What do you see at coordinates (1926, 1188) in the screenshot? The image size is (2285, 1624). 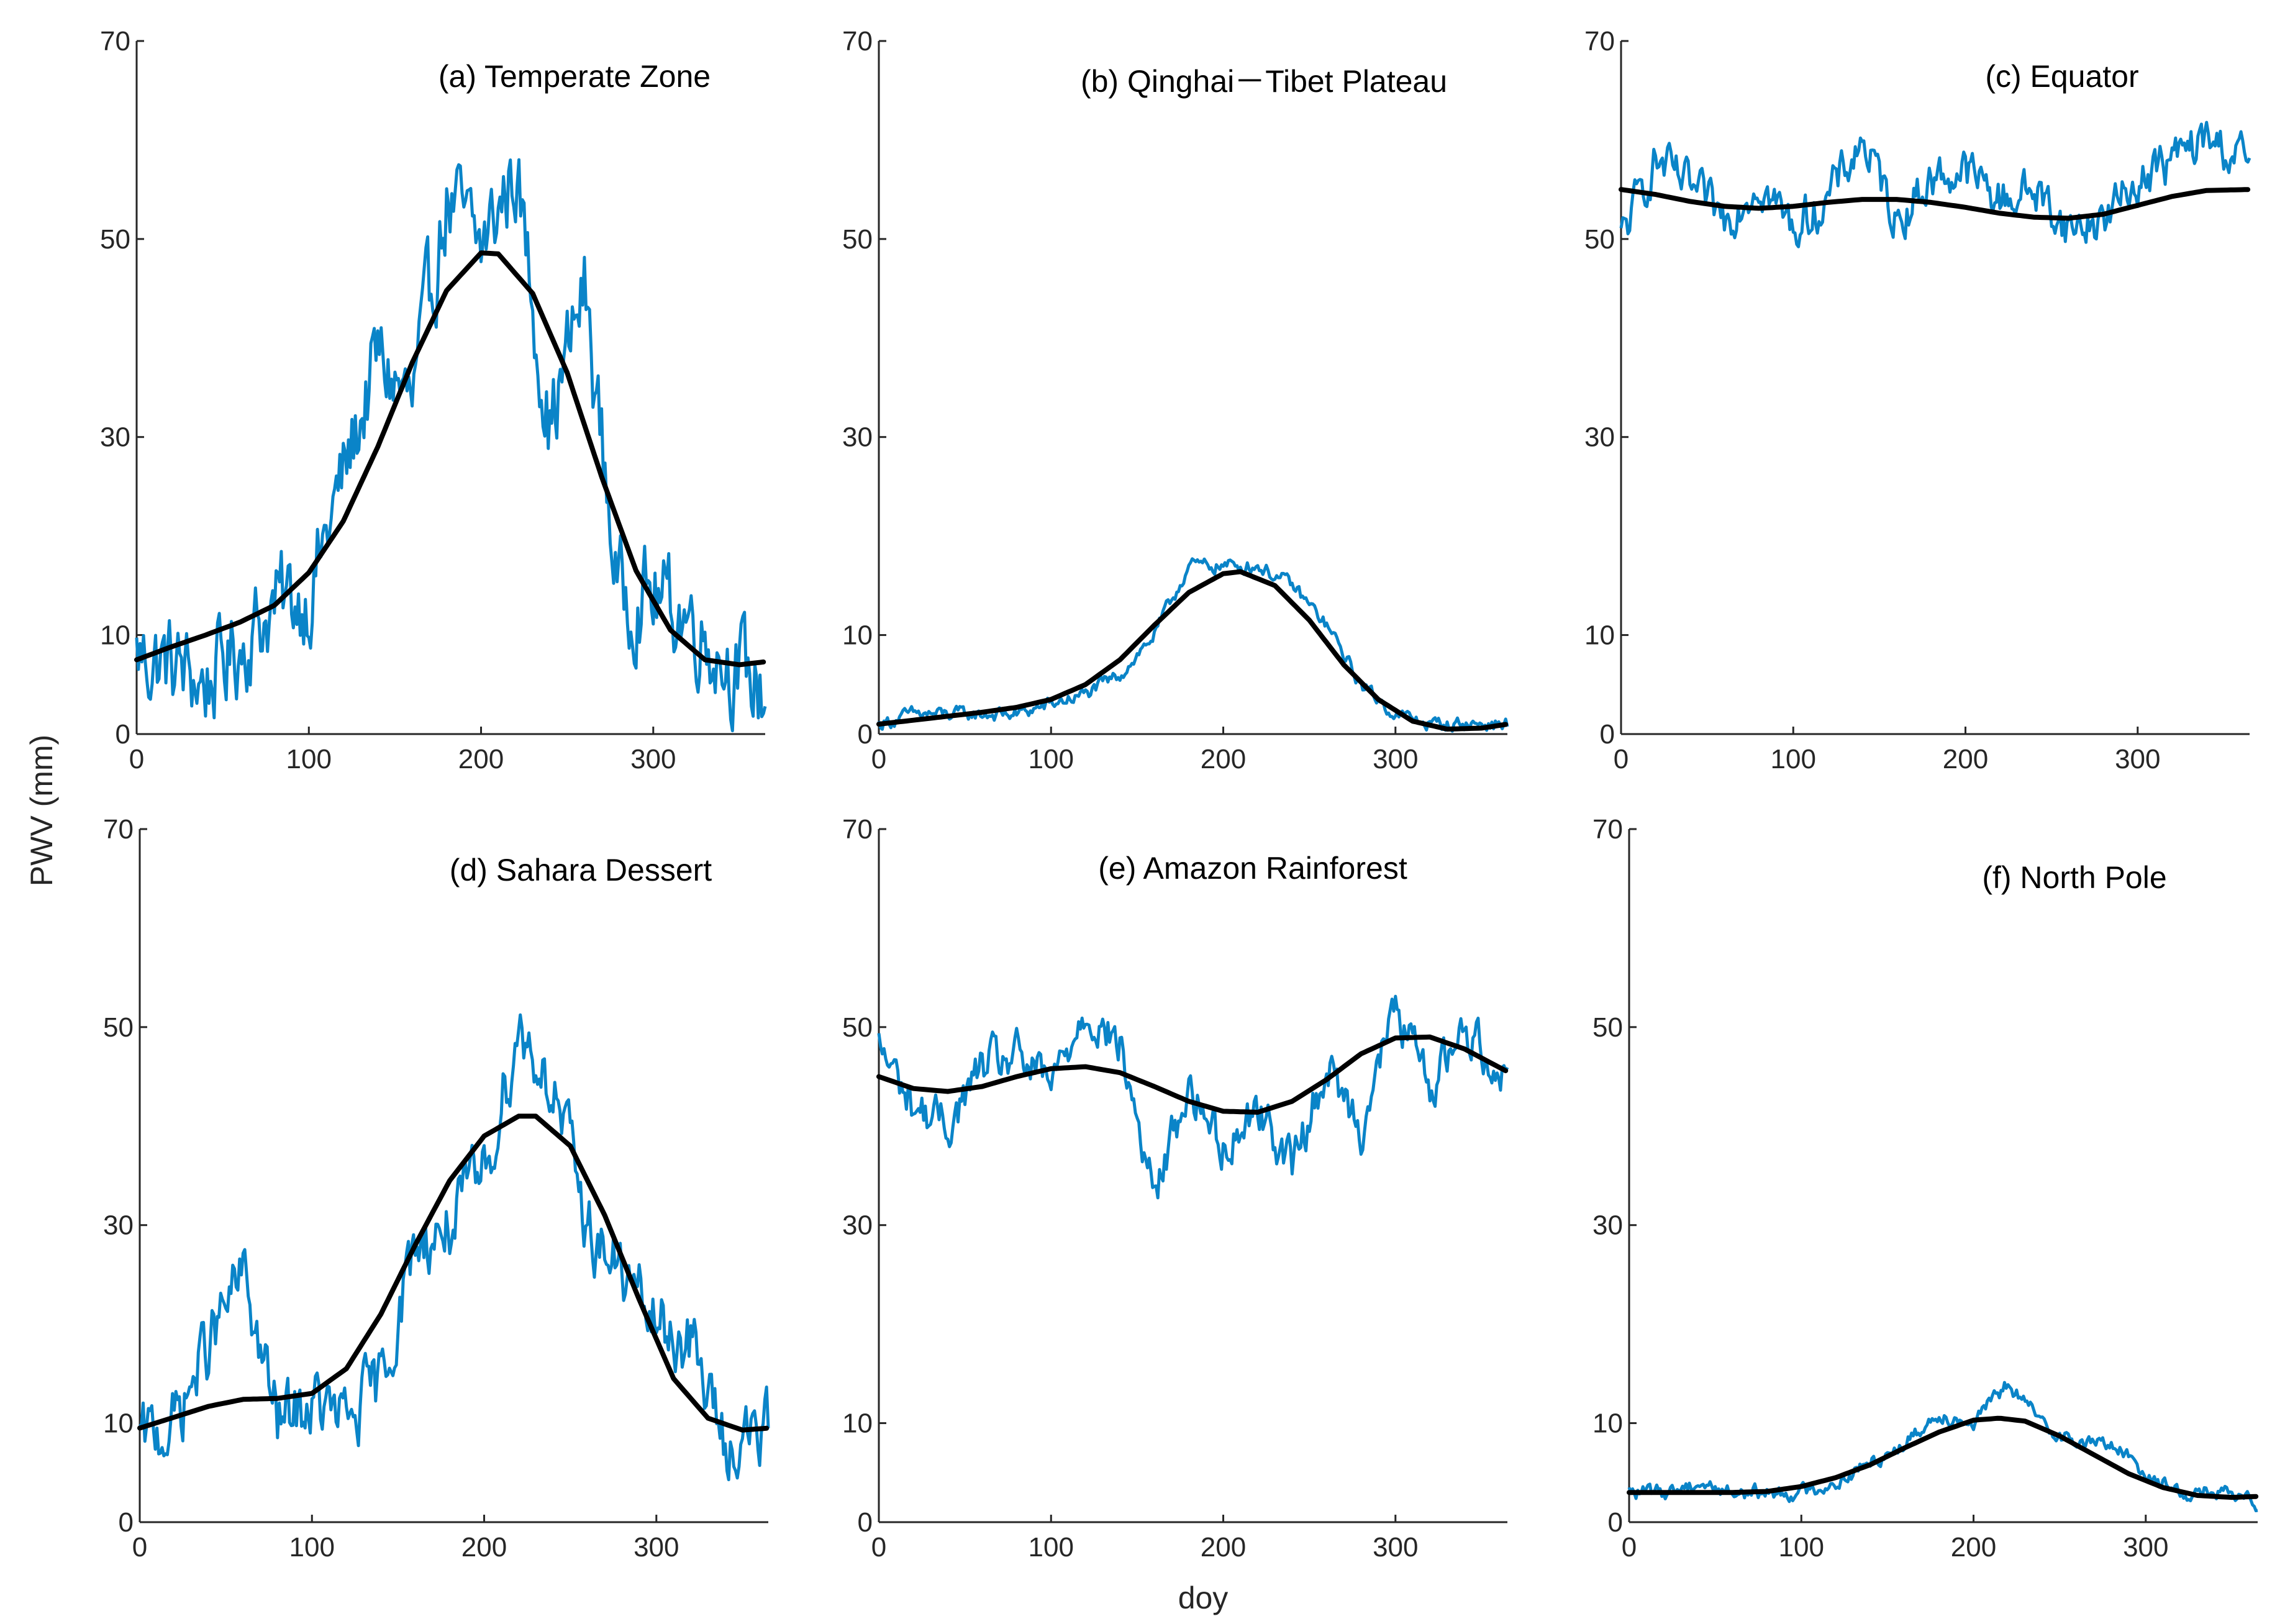 I see `panel-f: 0 10 30 50 70 0 100 200 300 (f) North Pole` at bounding box center [1926, 1188].